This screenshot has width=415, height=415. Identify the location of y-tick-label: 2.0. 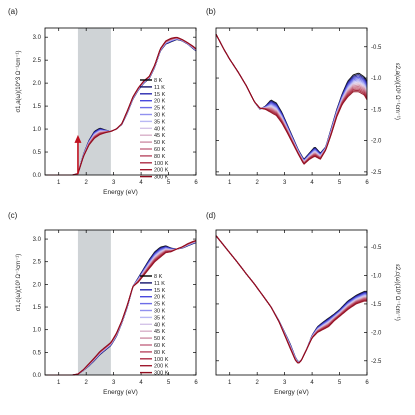
(37, 285).